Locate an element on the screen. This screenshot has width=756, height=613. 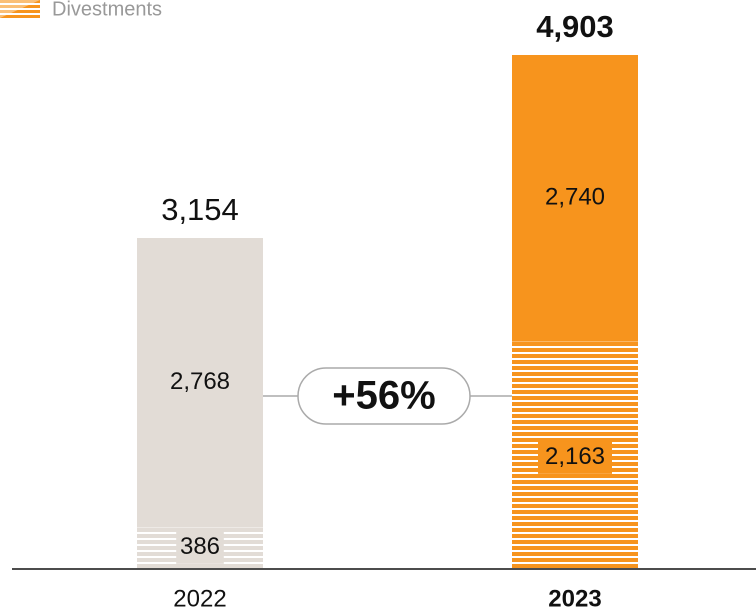
x-tick-label: 2022 is located at coordinates (199, 598).